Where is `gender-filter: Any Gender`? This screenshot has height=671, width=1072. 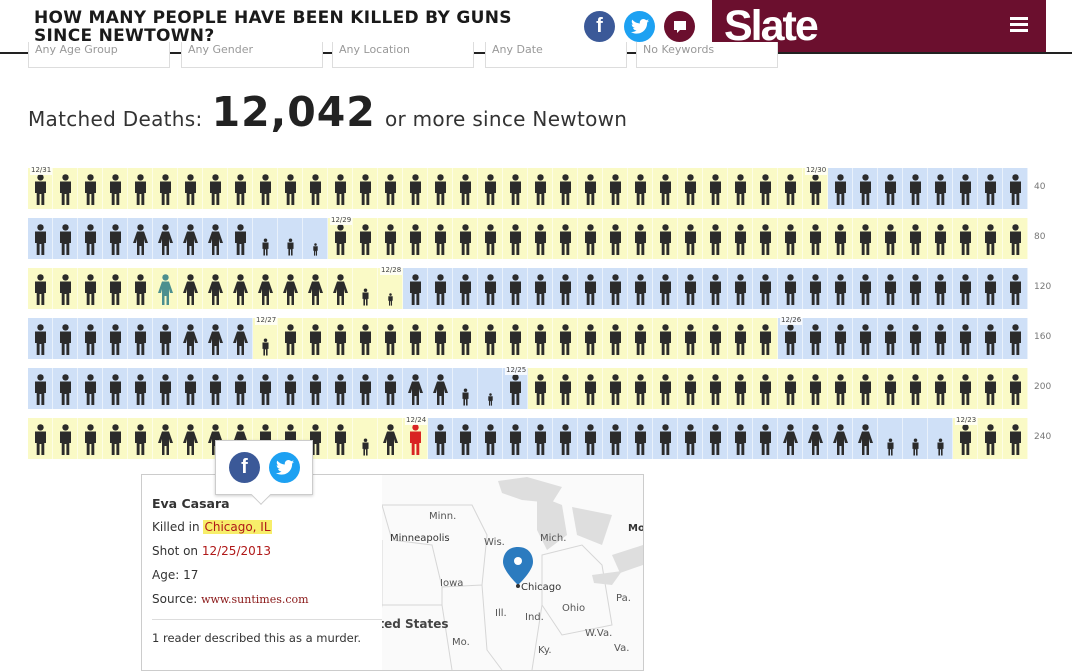 gender-filter: Any Gender is located at coordinates (252, 55).